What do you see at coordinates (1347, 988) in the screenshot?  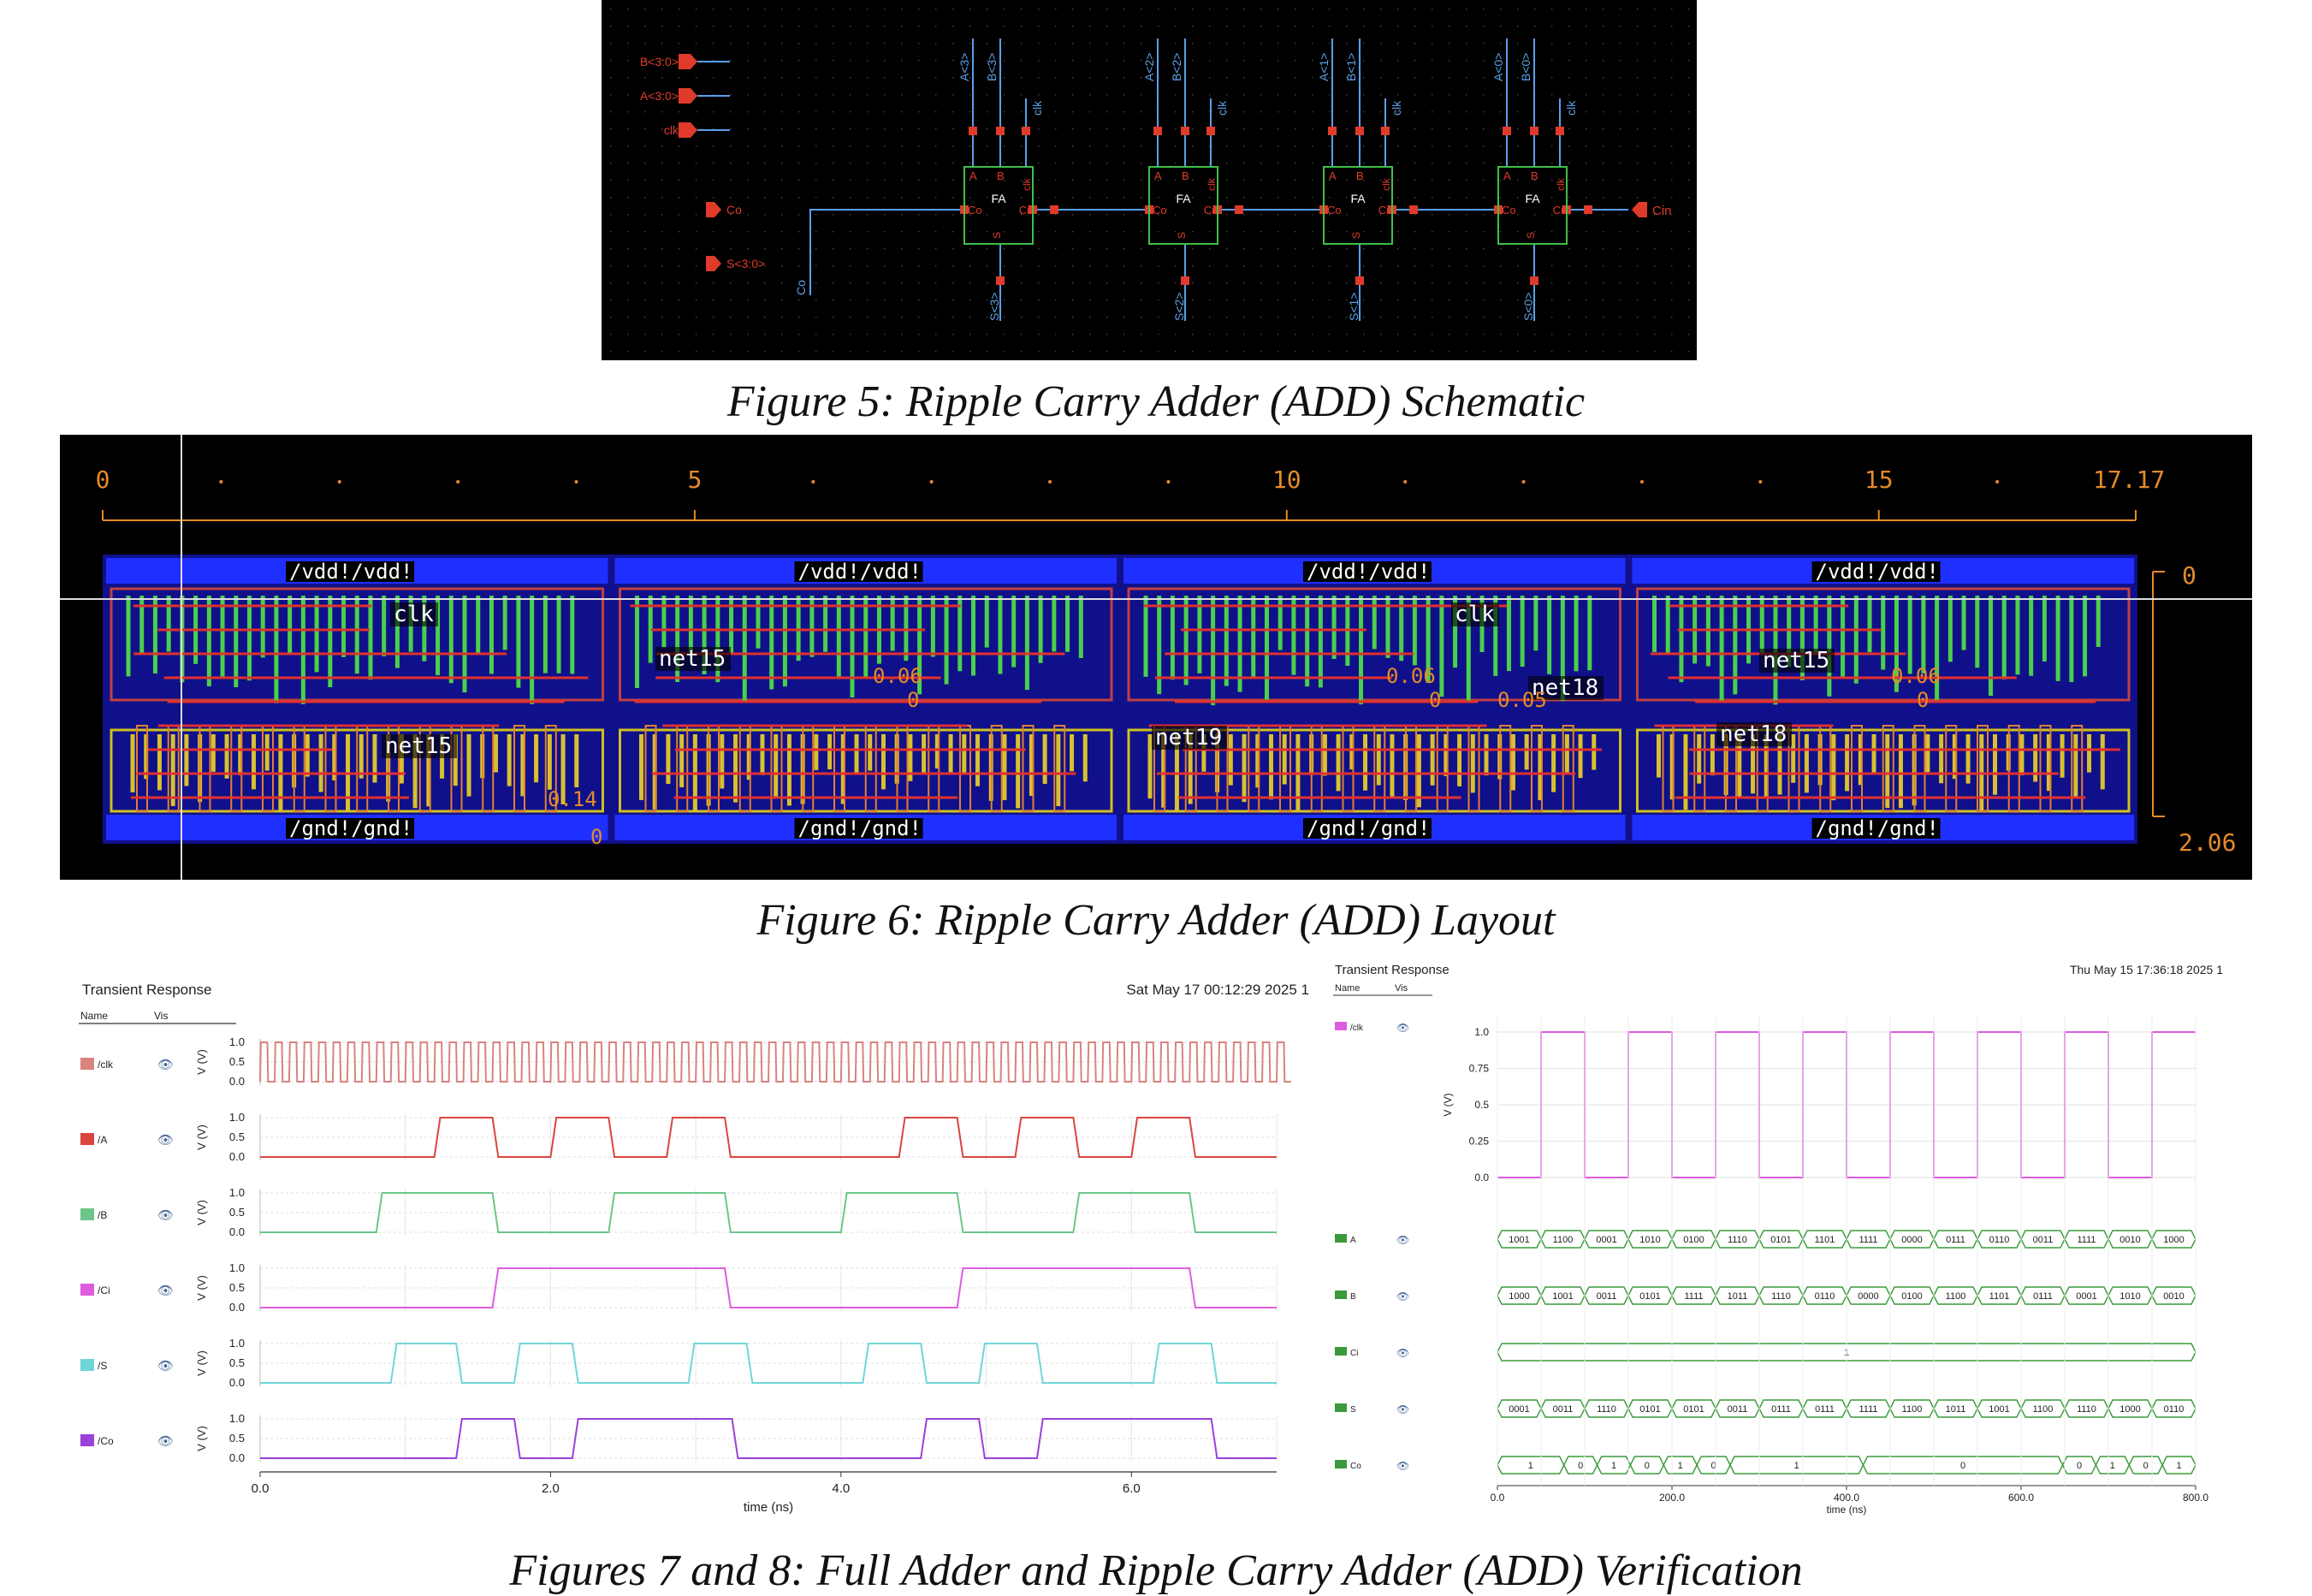 I see `fig8-col-name: Name` at bounding box center [1347, 988].